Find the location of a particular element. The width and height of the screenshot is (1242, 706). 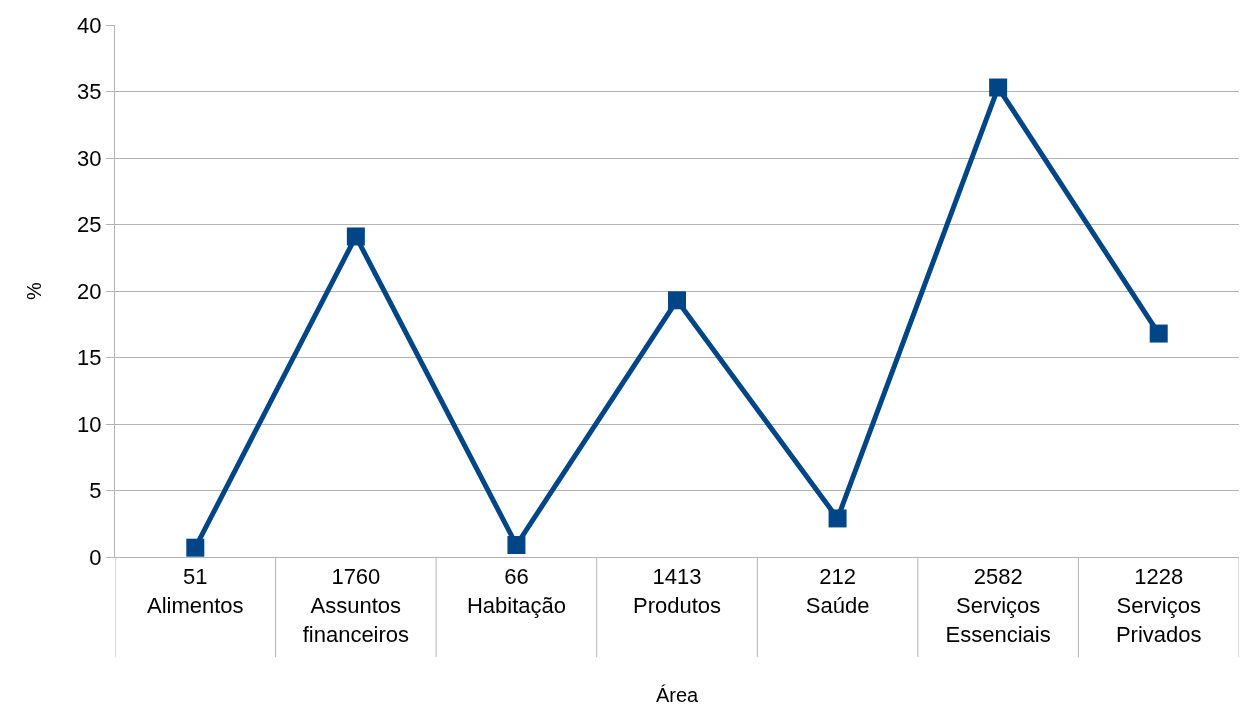

y-tick-label: 25 is located at coordinates (89, 225).